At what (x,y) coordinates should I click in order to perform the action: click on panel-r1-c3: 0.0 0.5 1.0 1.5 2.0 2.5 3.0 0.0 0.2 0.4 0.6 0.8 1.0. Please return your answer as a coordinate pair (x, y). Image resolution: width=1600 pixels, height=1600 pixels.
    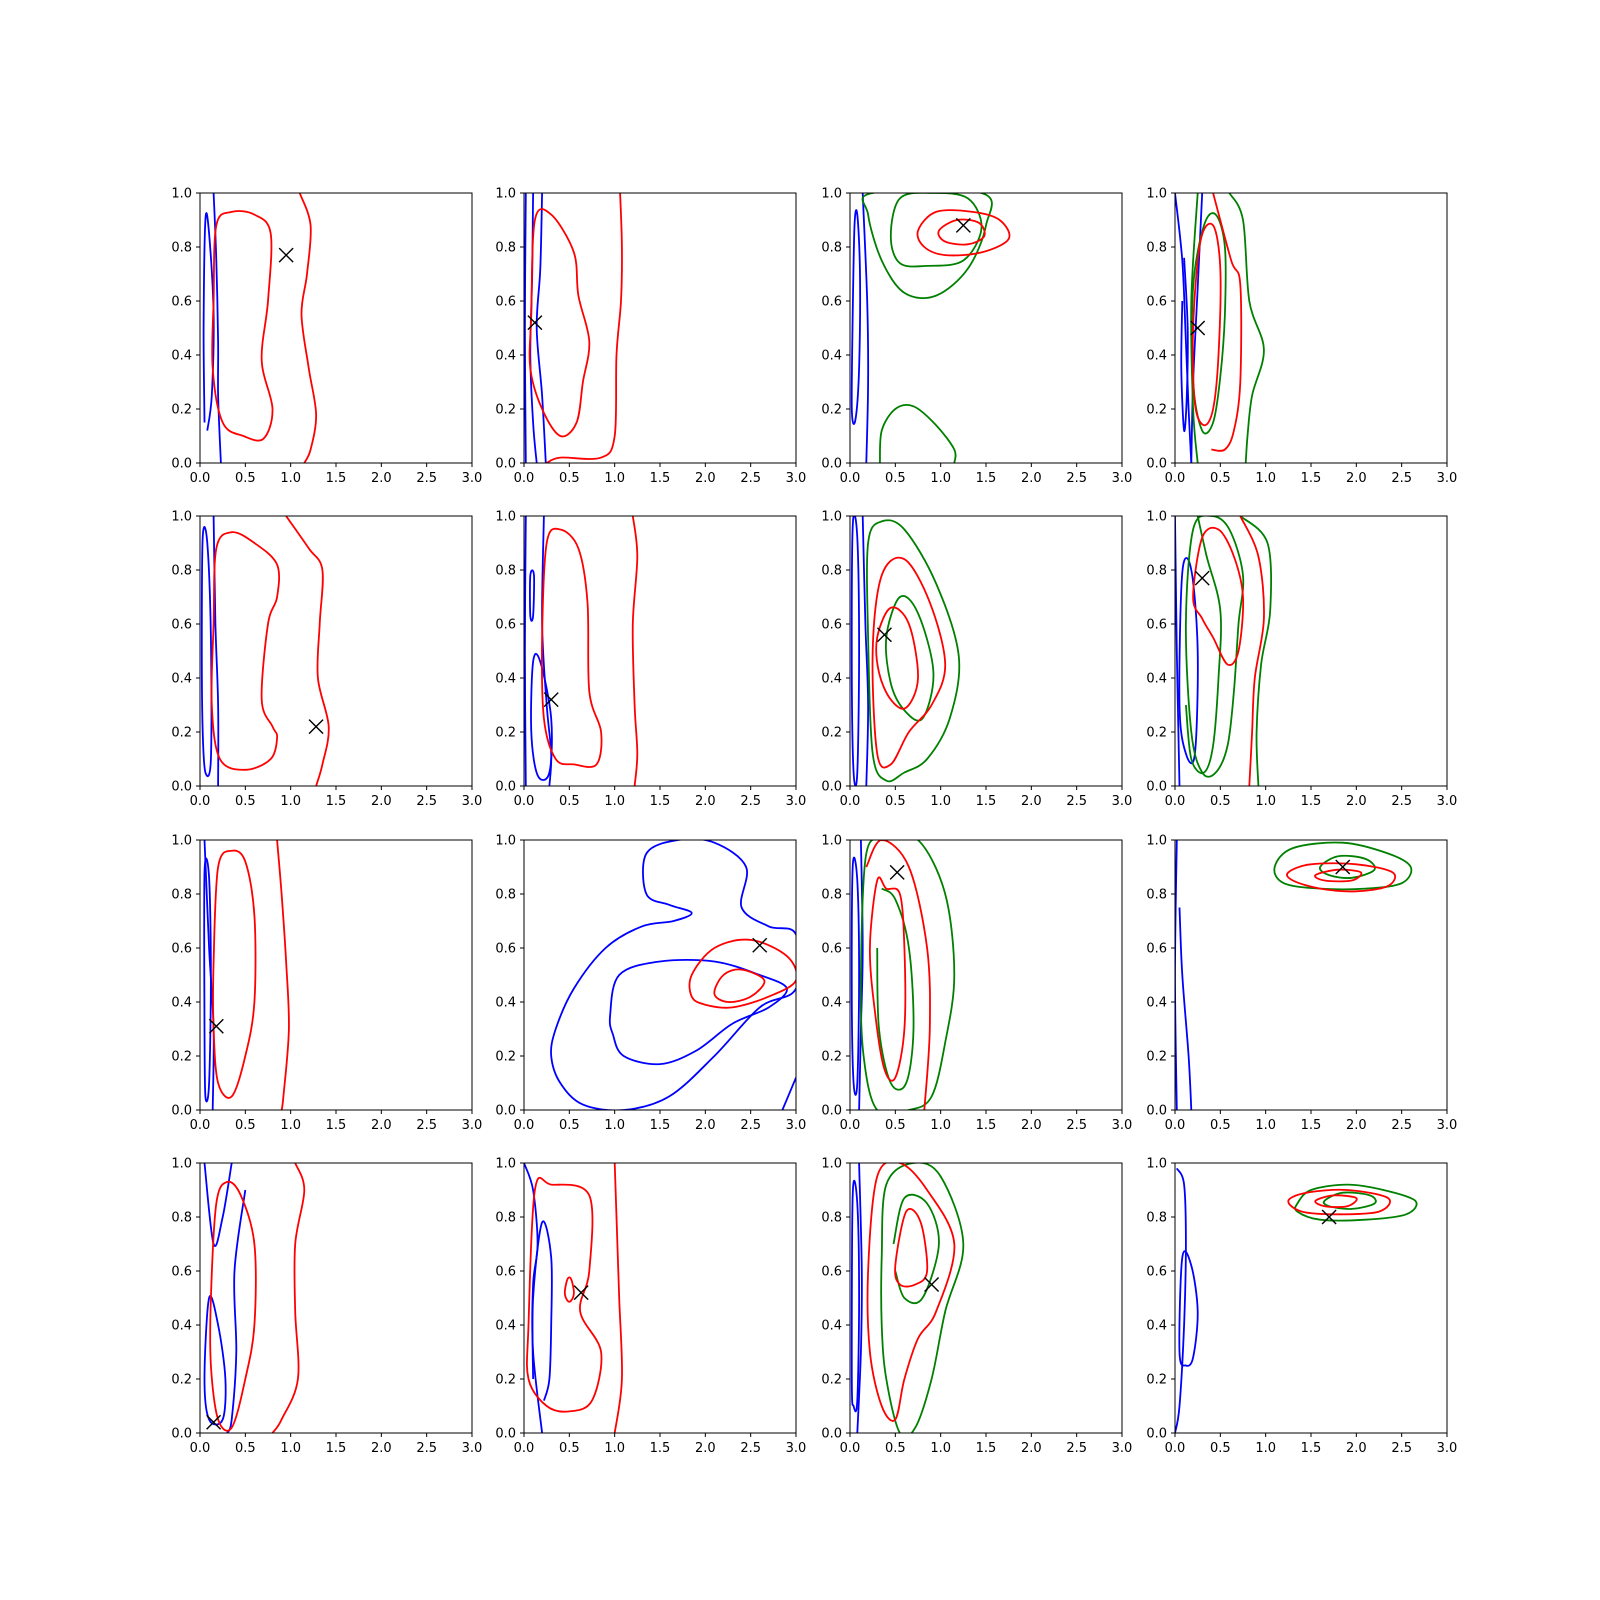
    Looking at the image, I should click on (1301, 660).